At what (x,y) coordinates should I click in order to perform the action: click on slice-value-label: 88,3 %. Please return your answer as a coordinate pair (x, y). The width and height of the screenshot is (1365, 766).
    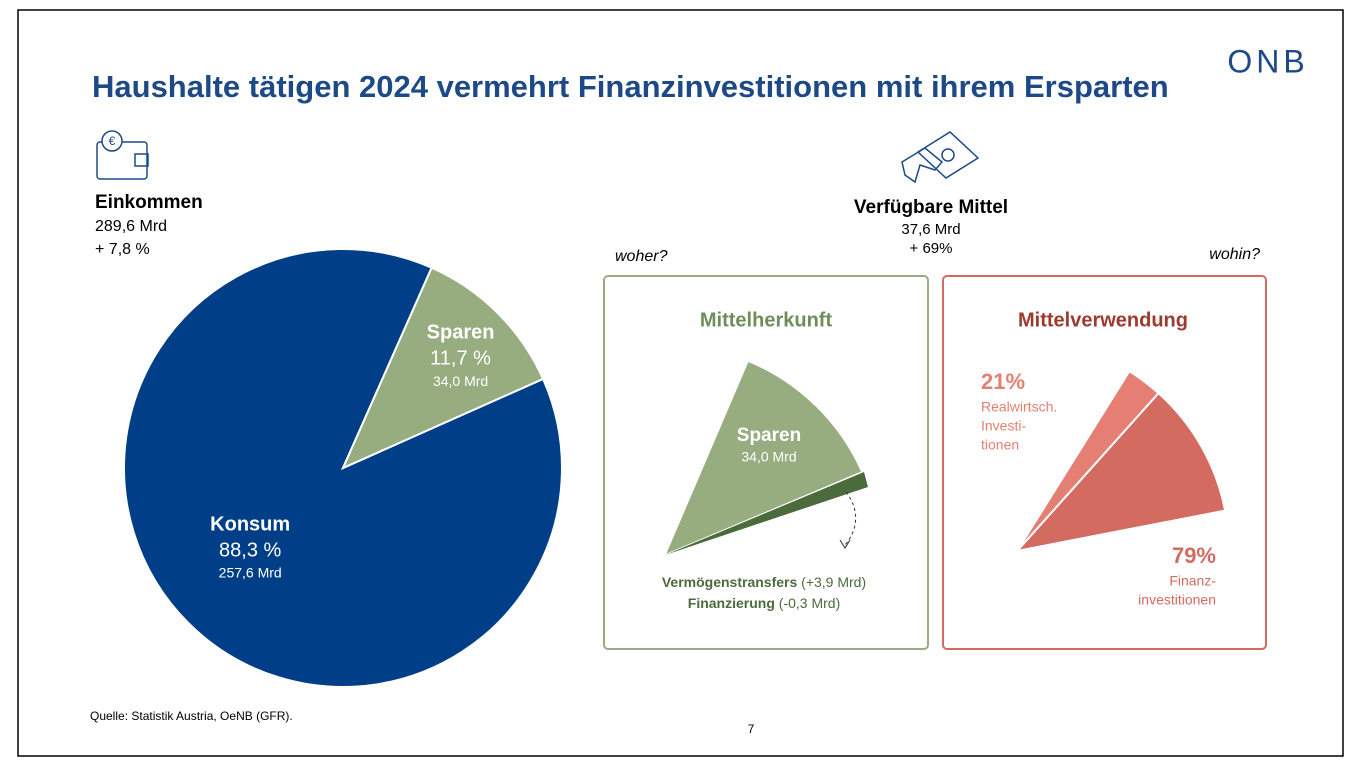
    Looking at the image, I should click on (250, 550).